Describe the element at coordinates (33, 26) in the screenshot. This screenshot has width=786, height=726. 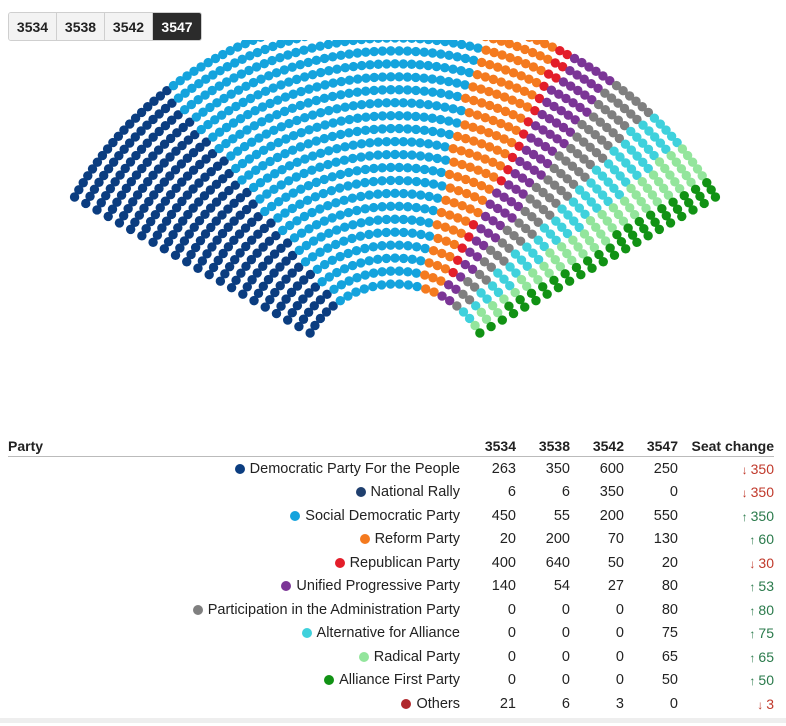
I see `tab-3534: 3534` at that location.